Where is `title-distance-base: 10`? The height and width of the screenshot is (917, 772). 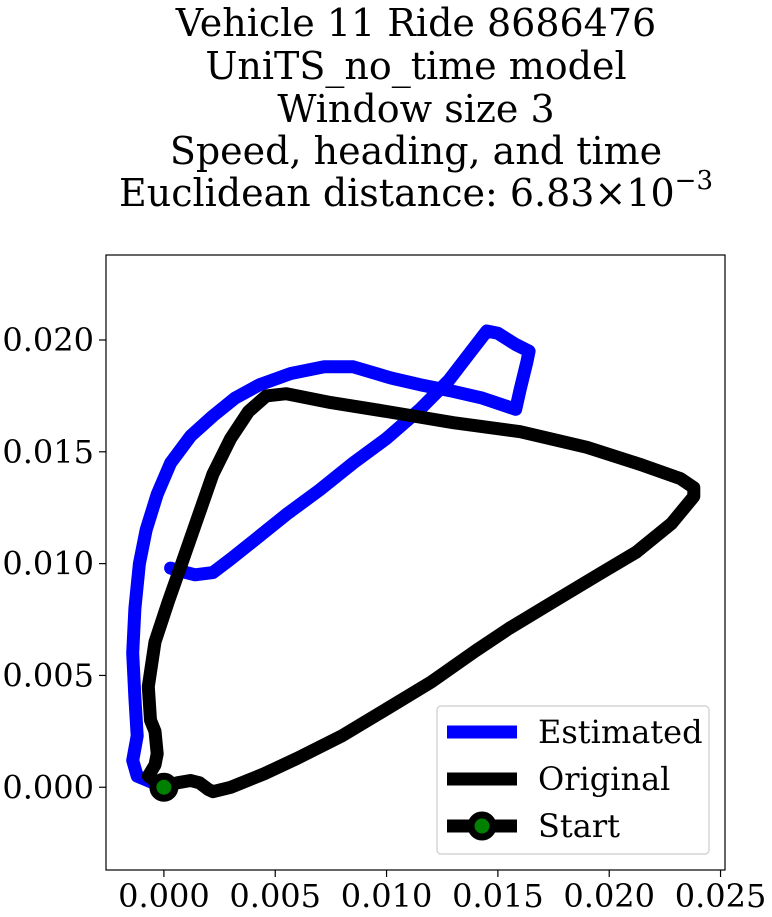 title-distance-base: 10 is located at coordinates (650, 193).